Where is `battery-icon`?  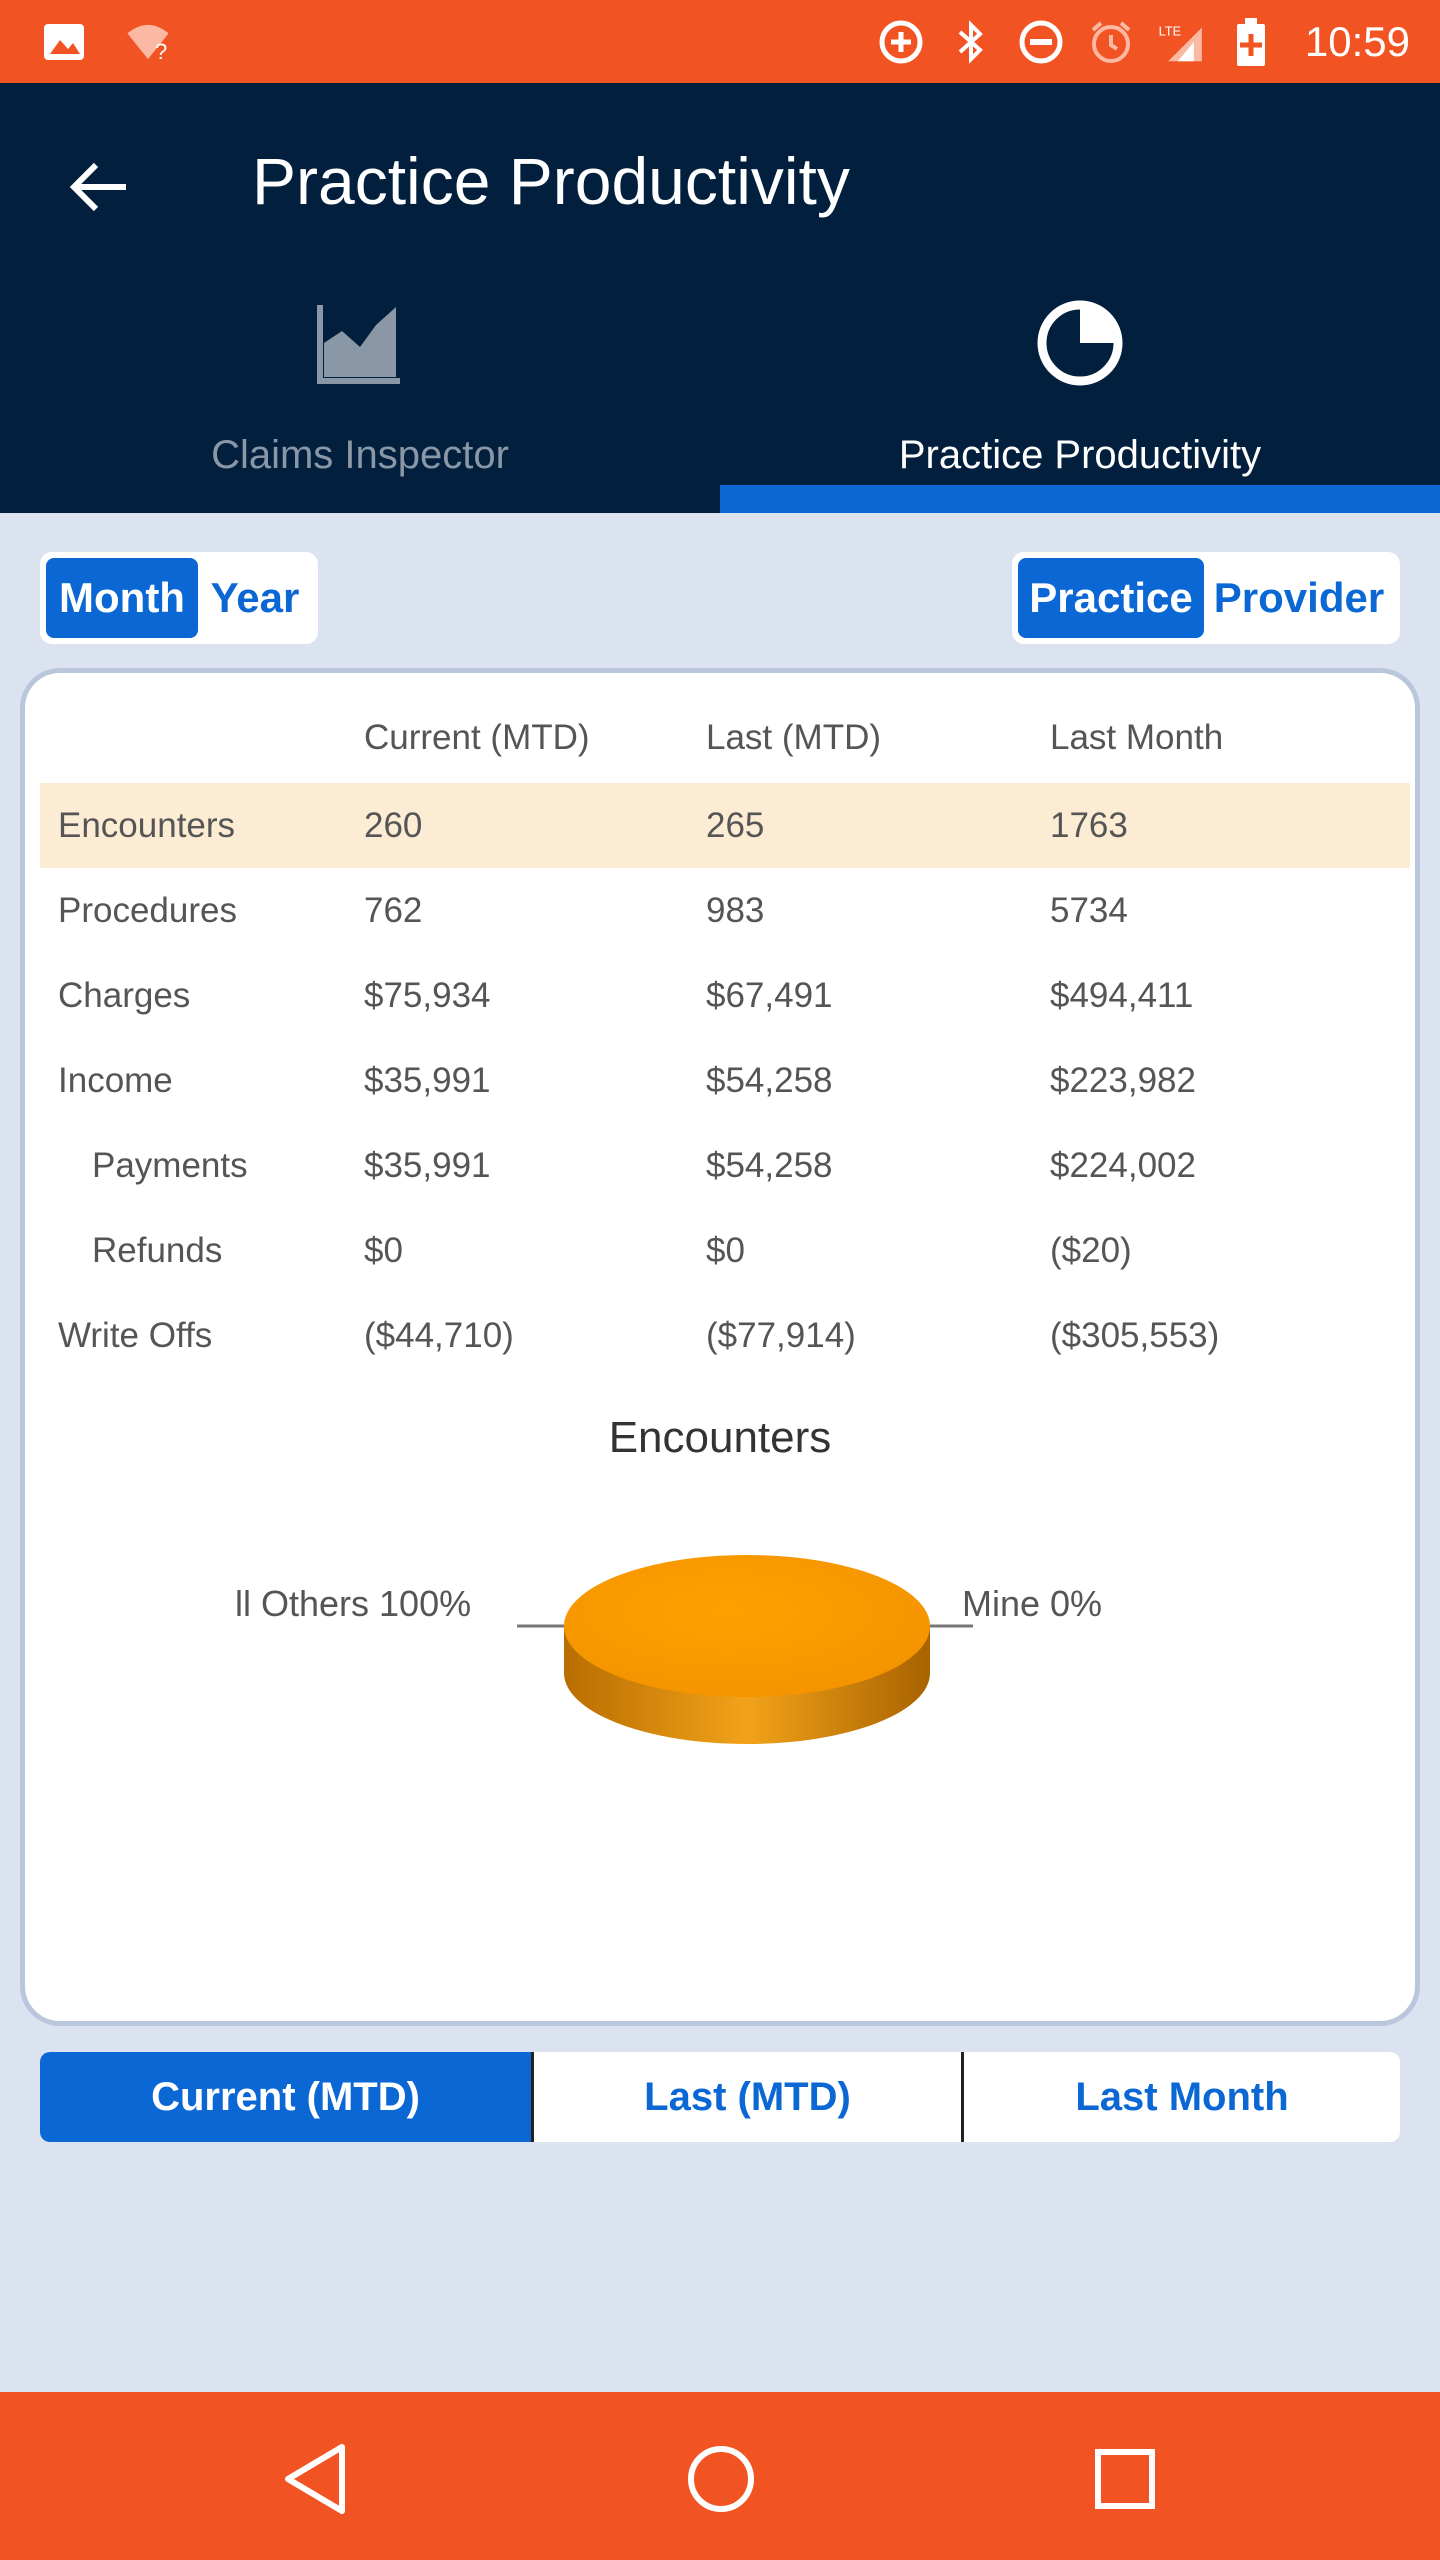 battery-icon is located at coordinates (1251, 42).